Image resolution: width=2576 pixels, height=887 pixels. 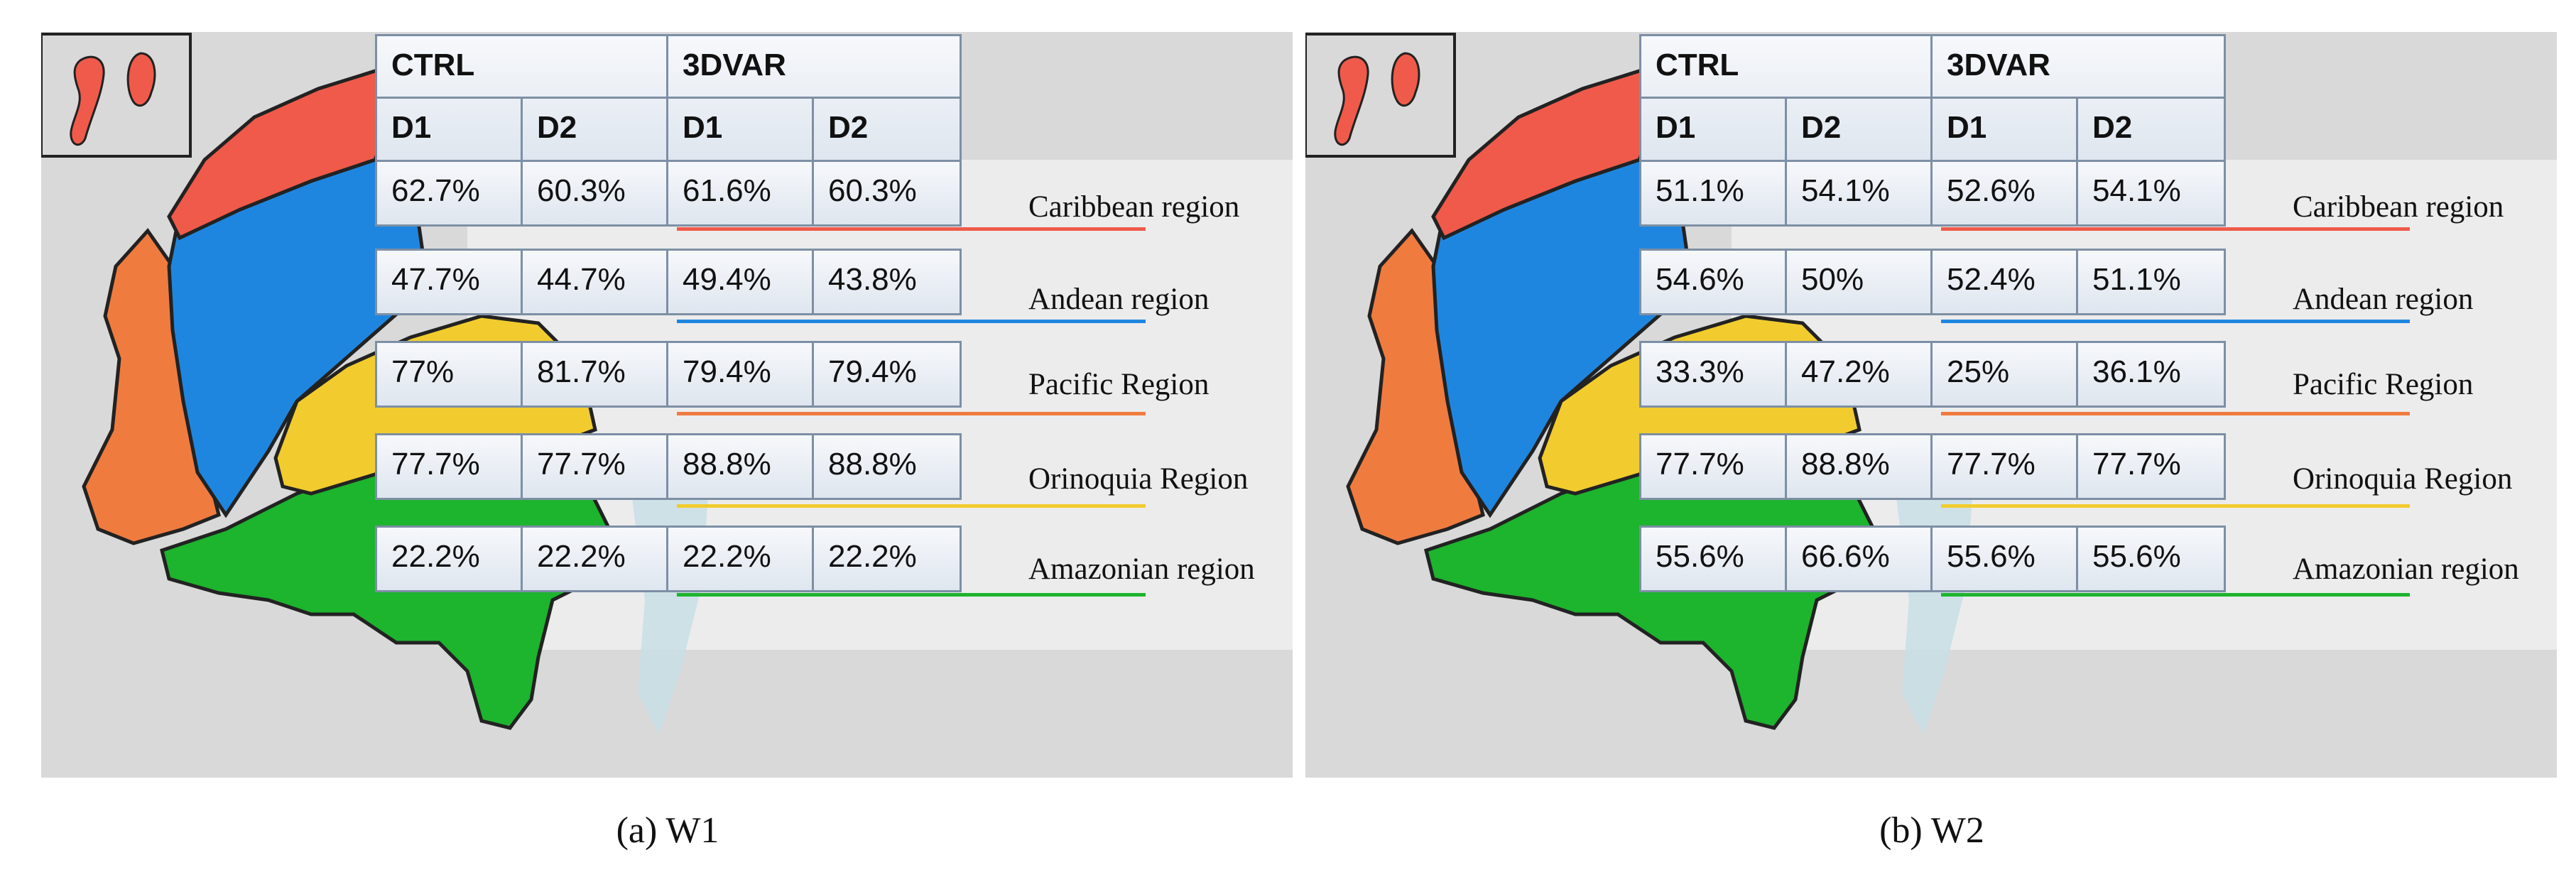 What do you see at coordinates (1714, 282) in the screenshot?
I see `table-cell: 54.6%` at bounding box center [1714, 282].